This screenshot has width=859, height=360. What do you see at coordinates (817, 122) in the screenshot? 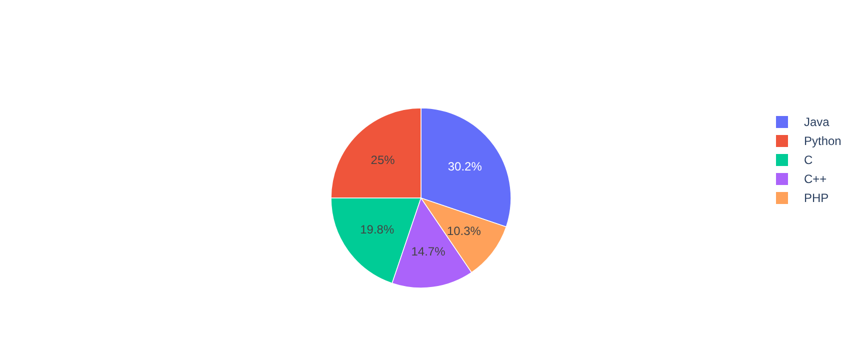
I see `legend-label: Java` at bounding box center [817, 122].